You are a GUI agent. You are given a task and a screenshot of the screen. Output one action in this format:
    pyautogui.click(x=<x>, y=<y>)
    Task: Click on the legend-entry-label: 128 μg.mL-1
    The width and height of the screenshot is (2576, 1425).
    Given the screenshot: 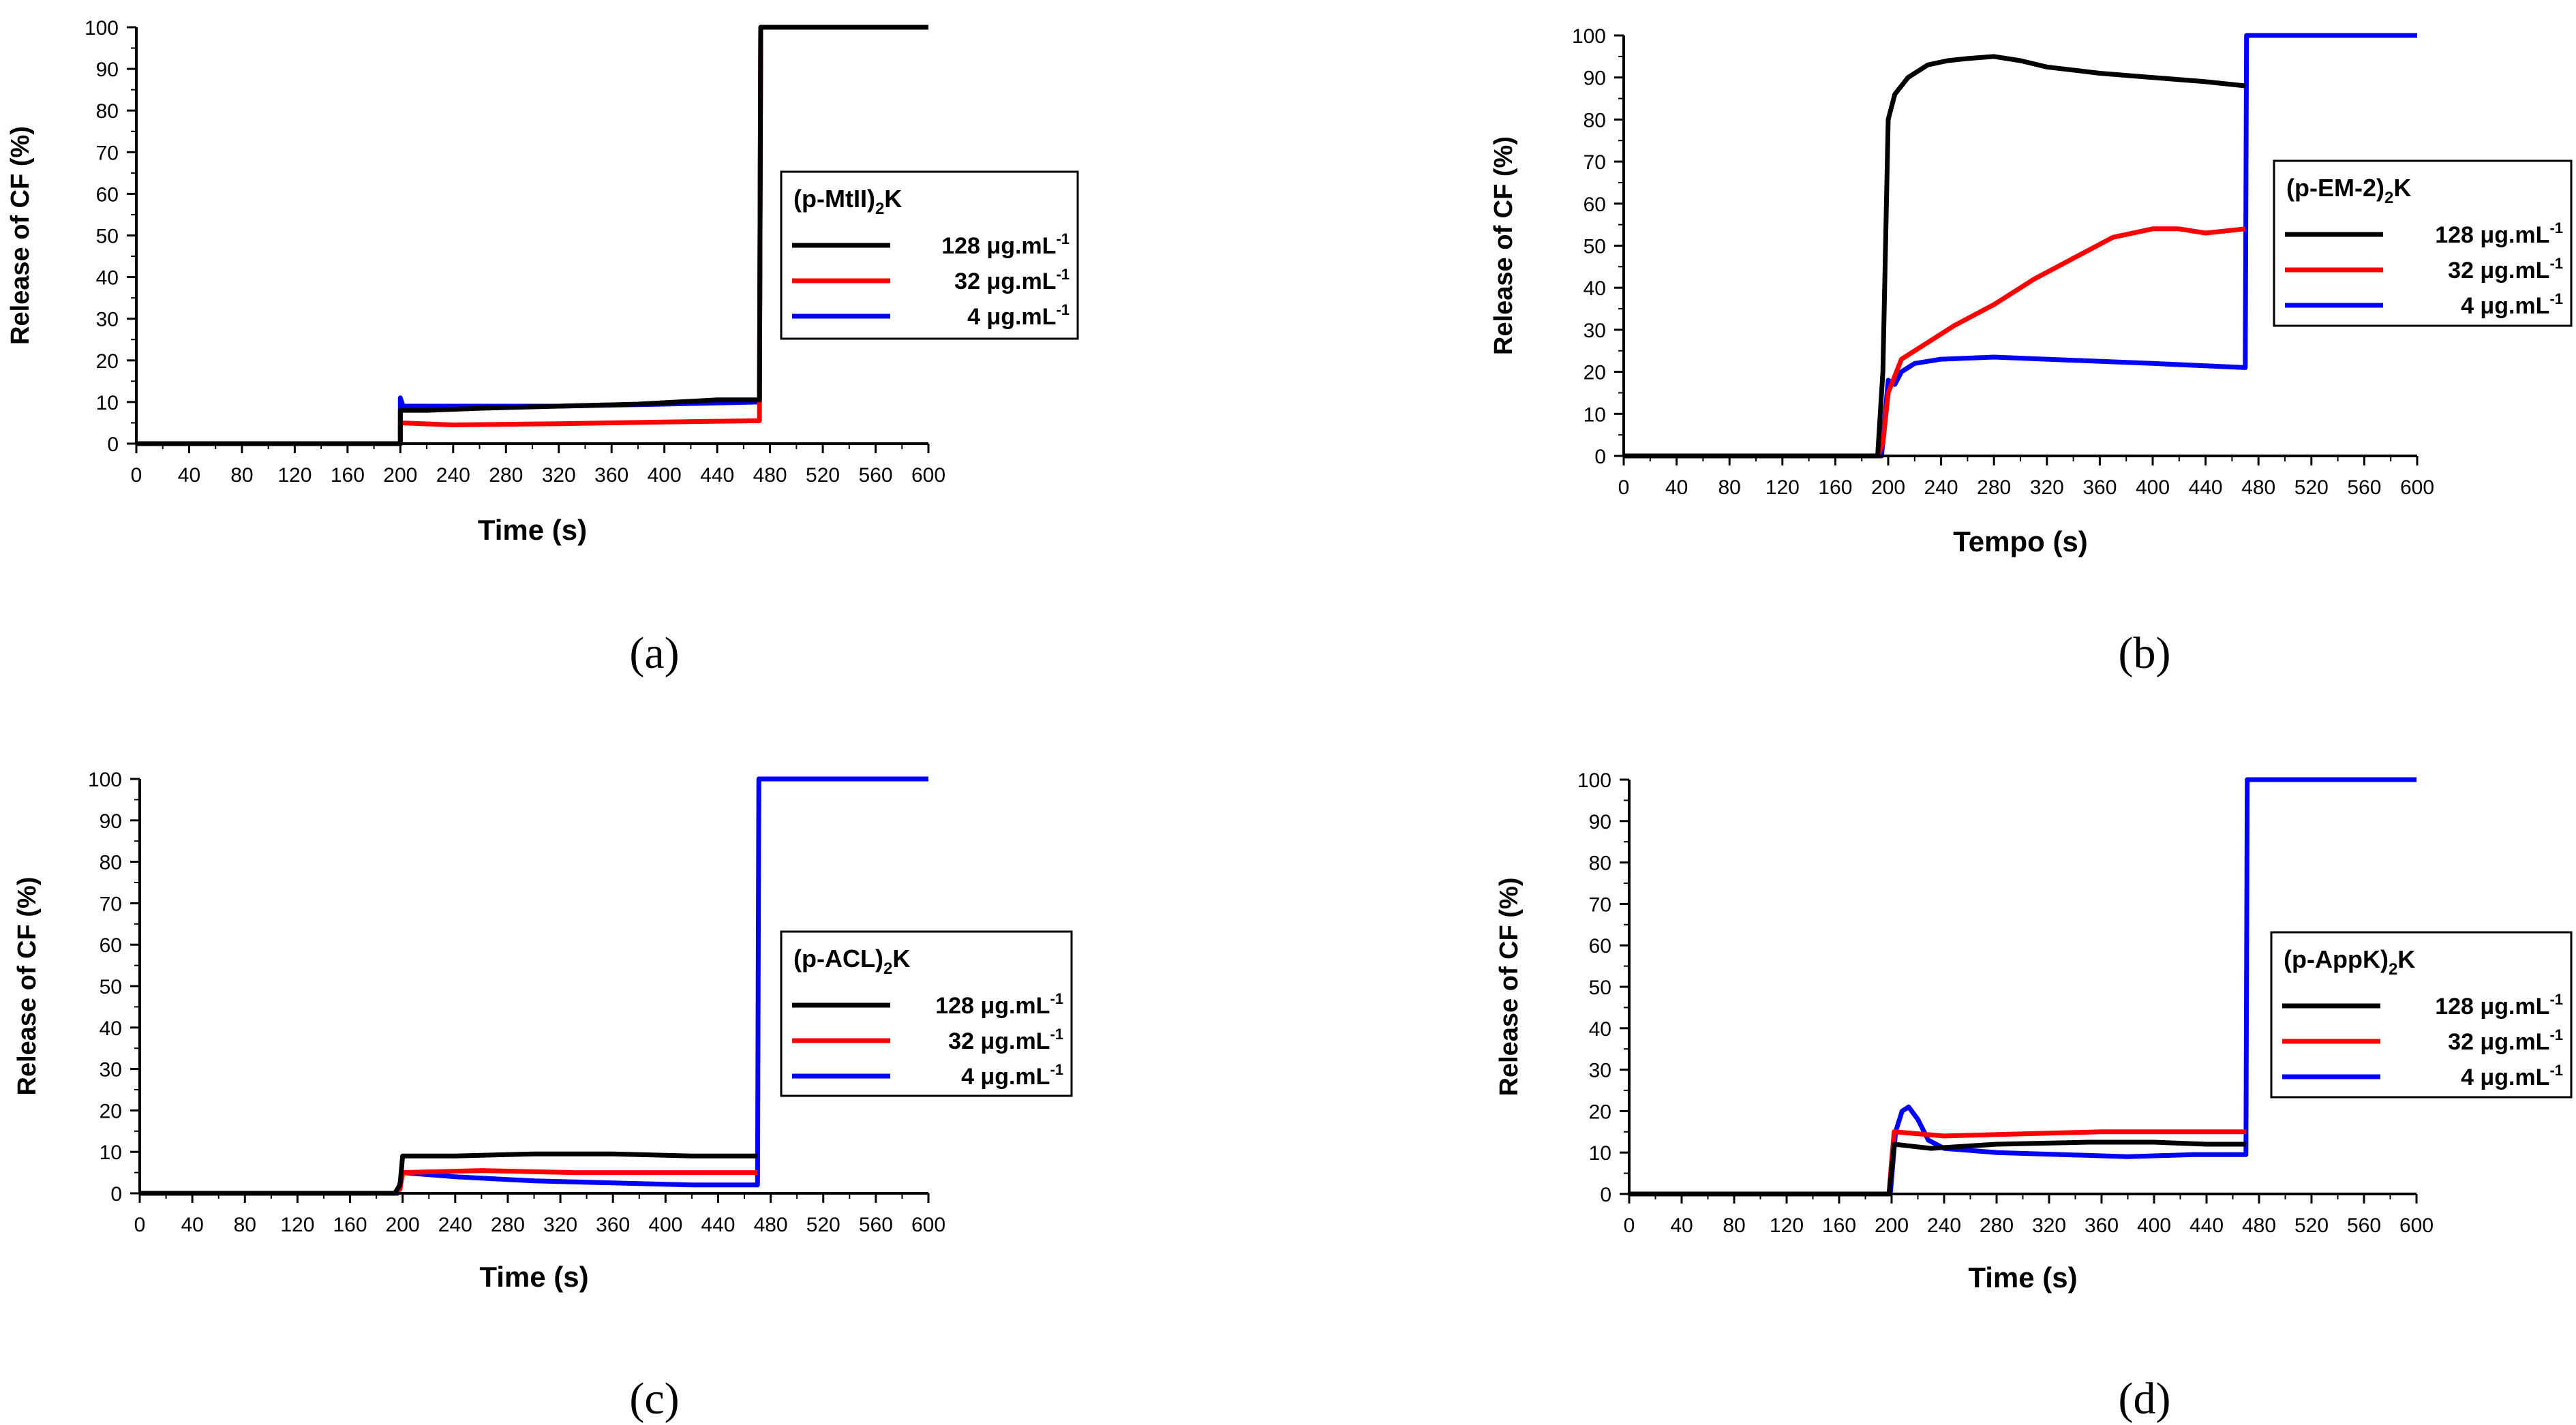 What is the action you would take?
    pyautogui.click(x=2499, y=234)
    